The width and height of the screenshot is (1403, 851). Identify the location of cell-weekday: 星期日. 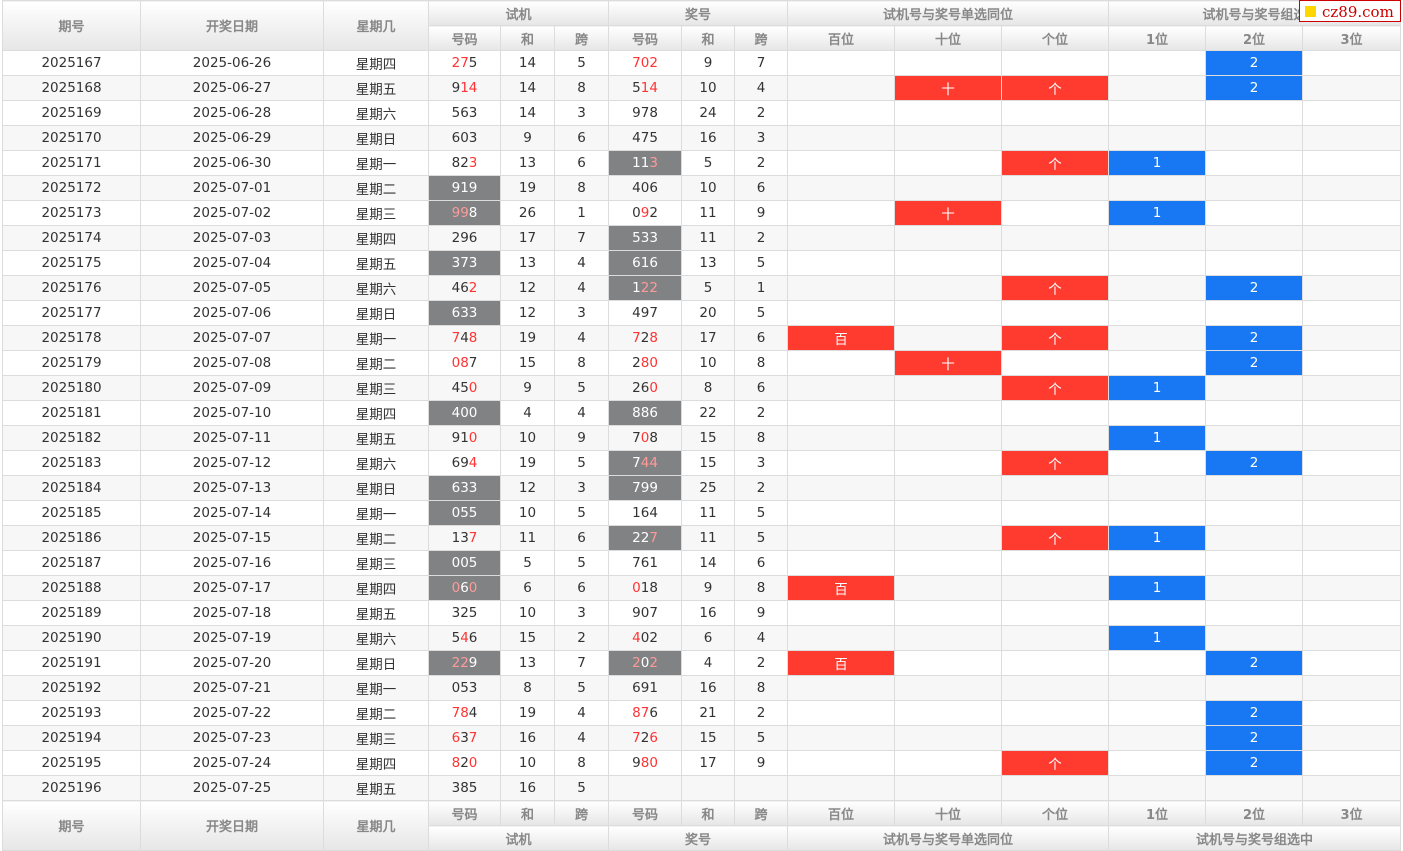
(376, 488).